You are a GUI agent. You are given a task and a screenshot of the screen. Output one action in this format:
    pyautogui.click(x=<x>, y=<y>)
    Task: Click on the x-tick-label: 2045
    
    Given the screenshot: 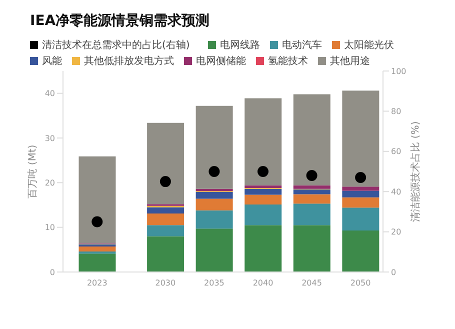 What is the action you would take?
    pyautogui.click(x=312, y=283)
    